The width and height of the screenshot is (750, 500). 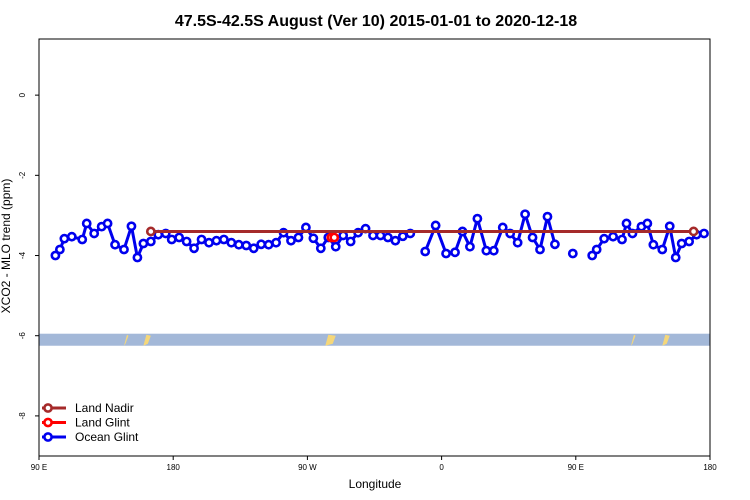 I want to click on legend-label: Land Nadir, so click(x=104, y=408).